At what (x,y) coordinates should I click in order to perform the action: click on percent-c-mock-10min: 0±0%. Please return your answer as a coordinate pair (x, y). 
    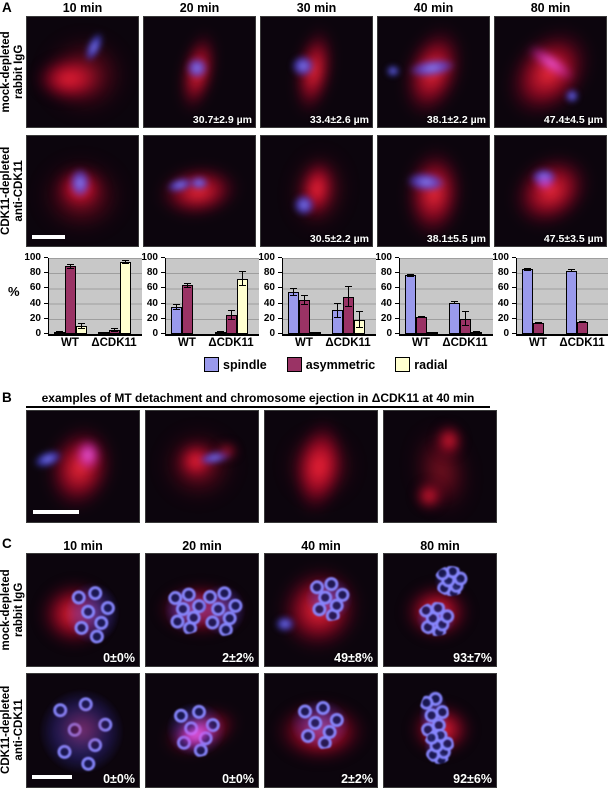
    Looking at the image, I should click on (119, 658).